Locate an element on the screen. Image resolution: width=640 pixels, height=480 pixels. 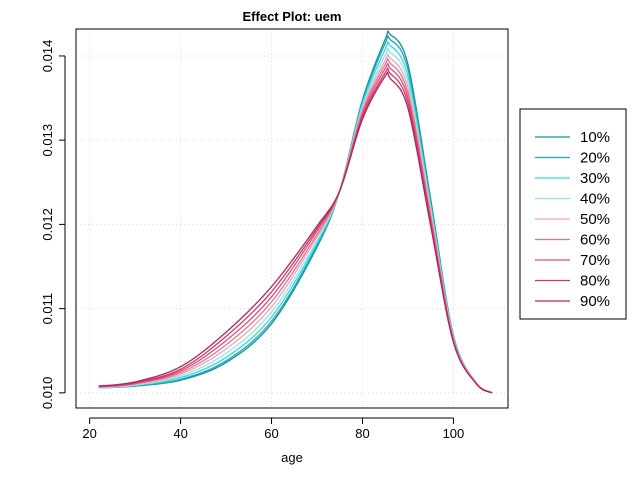
y-tick-label: 0.014 is located at coordinates (47, 56).